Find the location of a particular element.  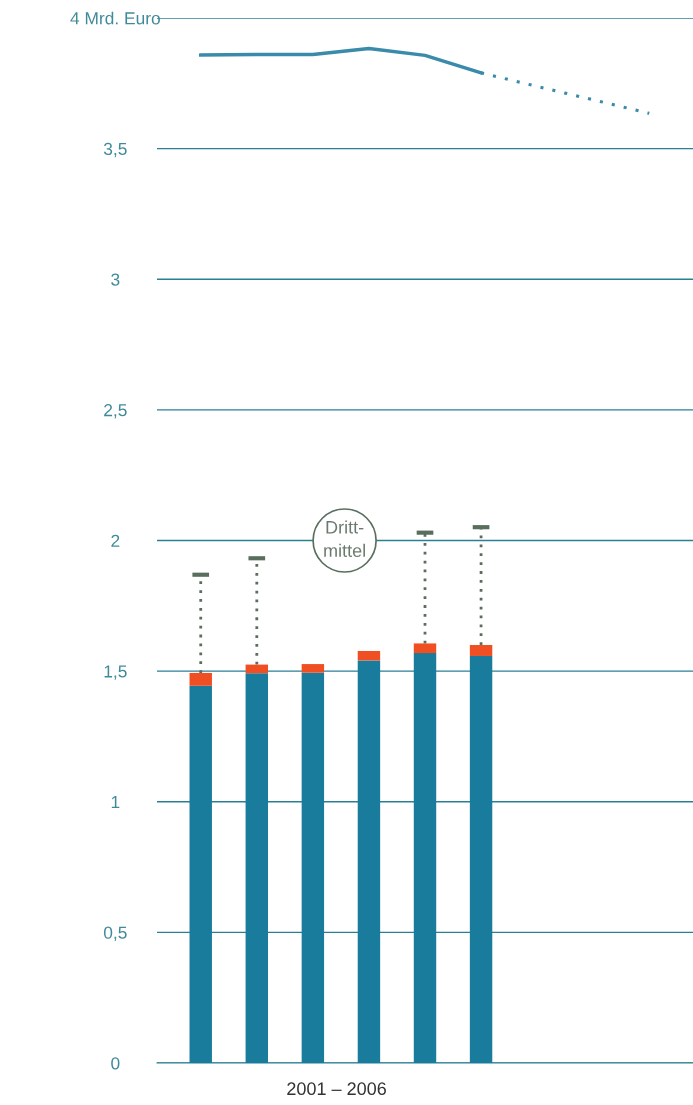

y-tick-label: 0,5 is located at coordinates (115, 933).